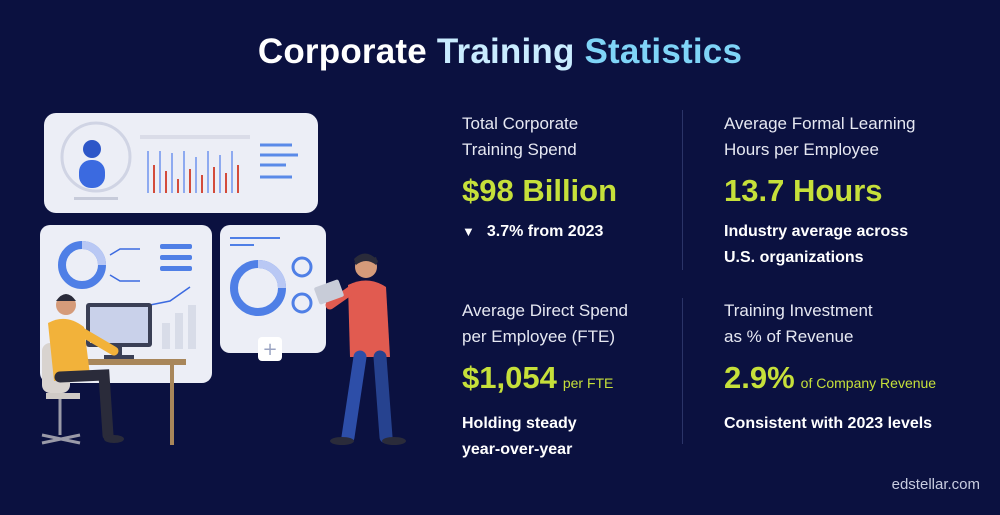 This screenshot has width=1000, height=515. What do you see at coordinates (663, 51) in the screenshot?
I see `title-part-3: Statistics` at bounding box center [663, 51].